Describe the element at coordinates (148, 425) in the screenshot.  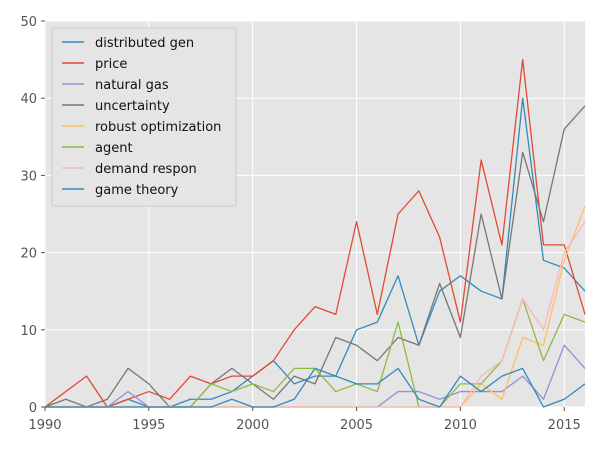
I see `x-tick-label: 1995` at that location.